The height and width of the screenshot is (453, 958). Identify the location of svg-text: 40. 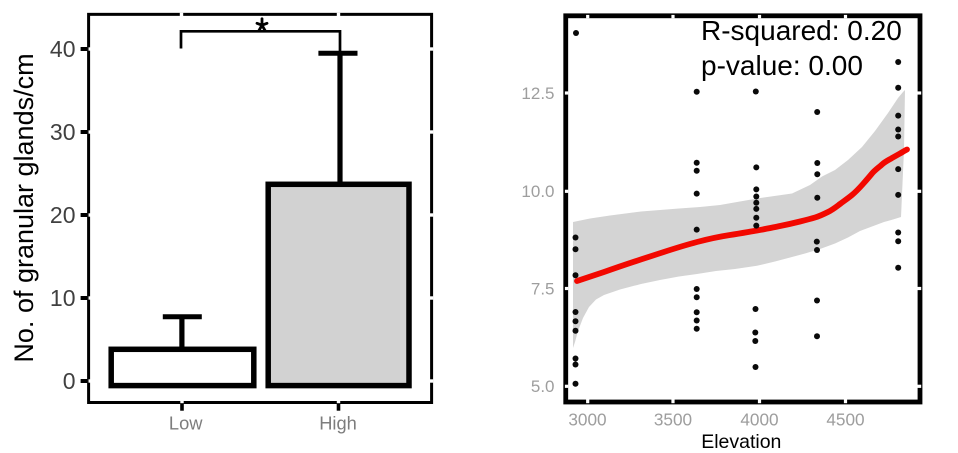
(63, 49).